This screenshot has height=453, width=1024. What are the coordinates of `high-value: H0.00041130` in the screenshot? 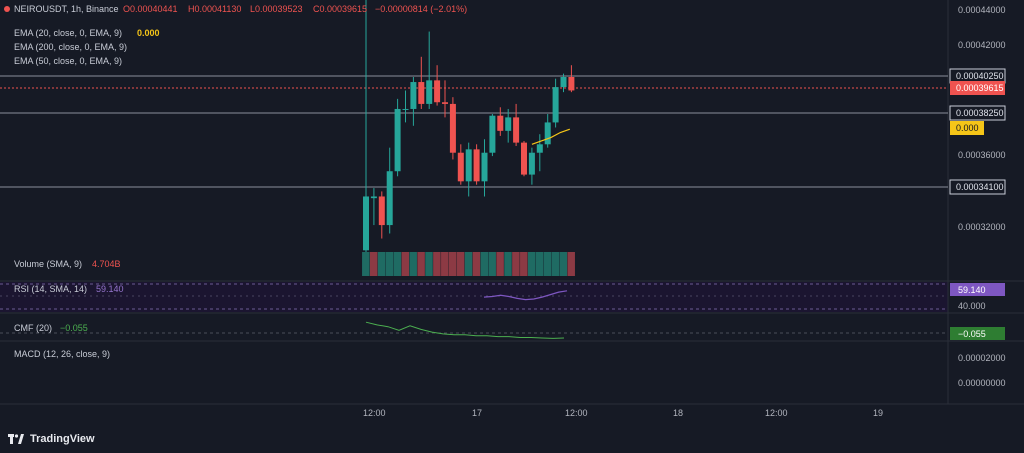 It's located at (214, 9).